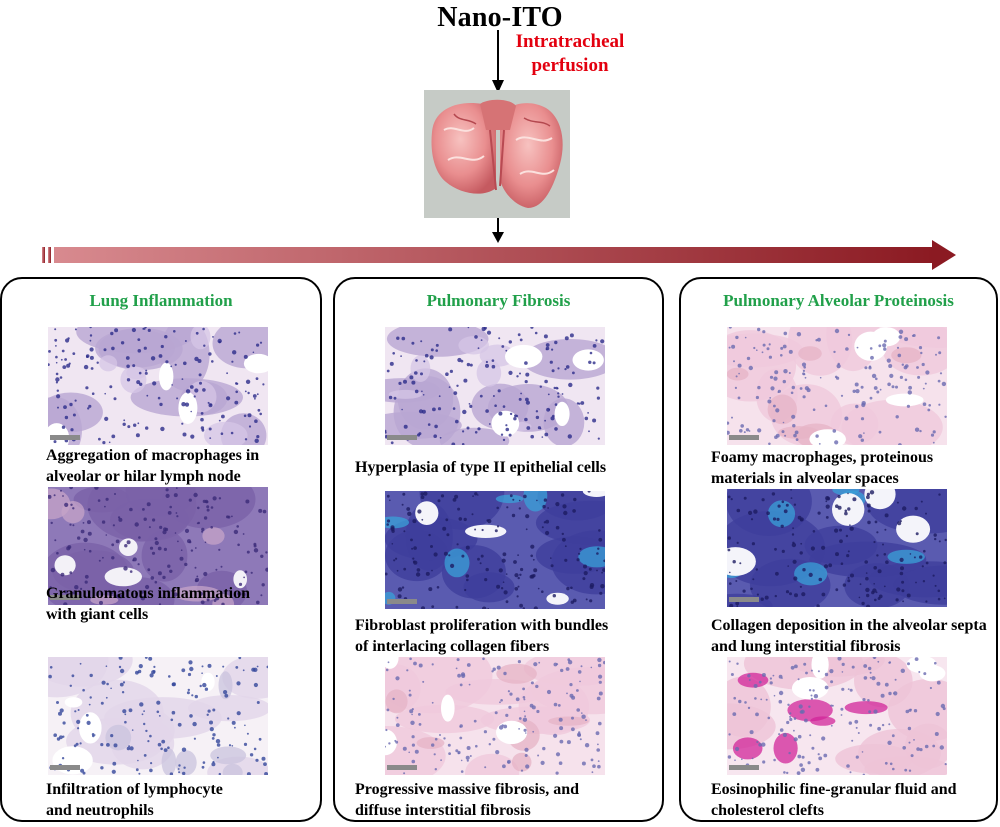 This screenshot has width=1000, height=827. Describe the element at coordinates (834, 789) in the screenshot. I see `caption-line: Eosinophilic fine-granular fluid and` at that location.